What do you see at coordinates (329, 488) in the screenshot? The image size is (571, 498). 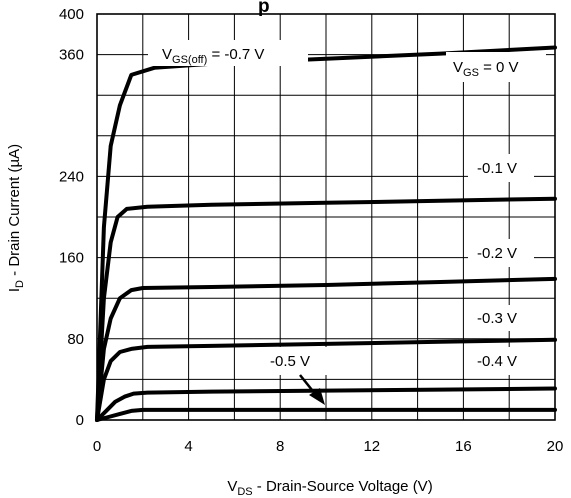 I see `x-axis-label: VDS - Drain-Source Voltage (V)` at bounding box center [329, 488].